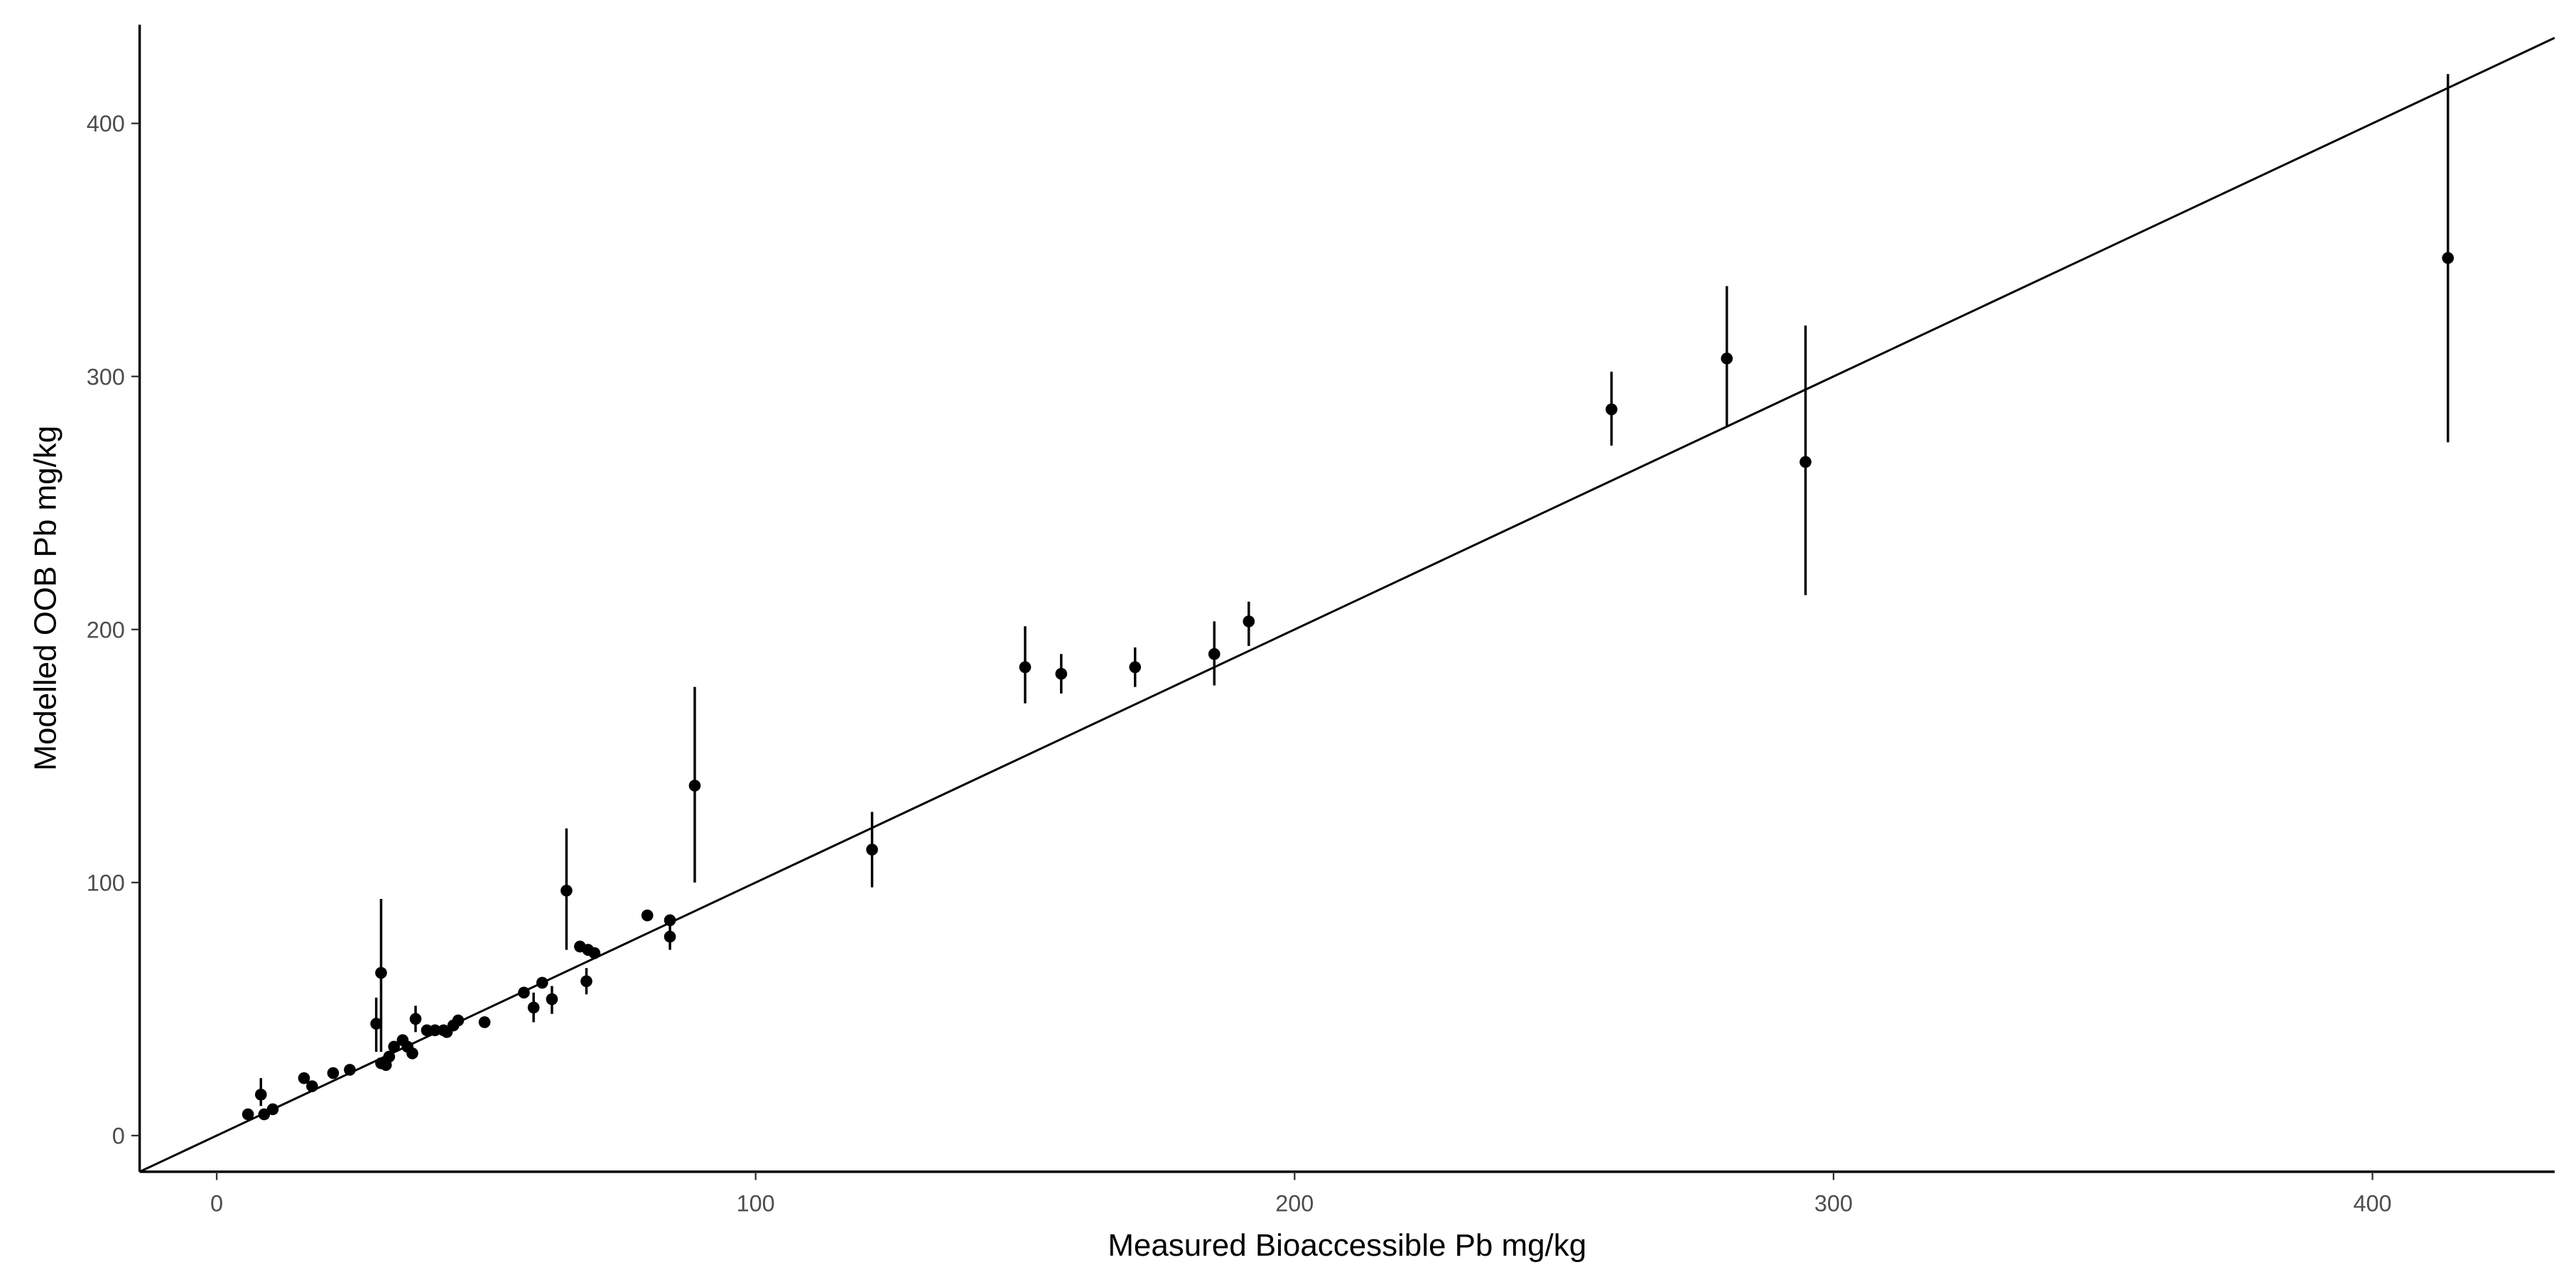 This screenshot has height=1277, width=2576. Describe the element at coordinates (756, 1203) in the screenshot. I see `x-tick-label: 100` at that location.